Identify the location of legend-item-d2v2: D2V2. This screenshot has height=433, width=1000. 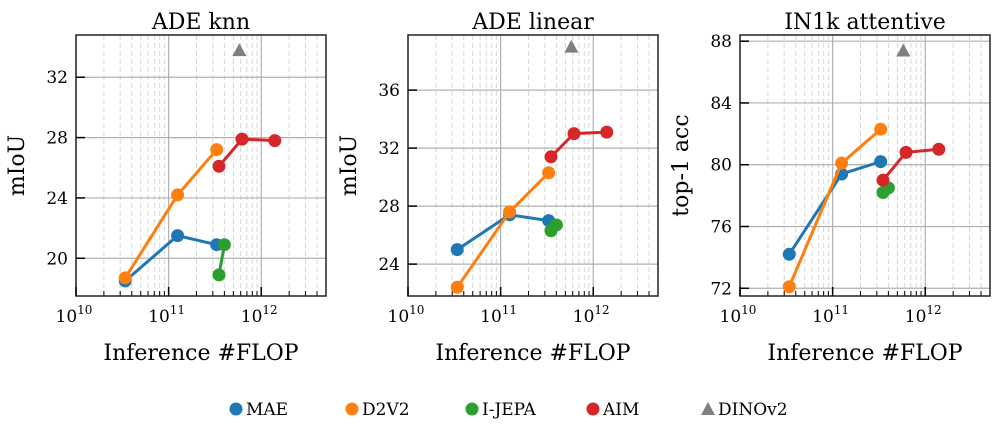
(377, 410).